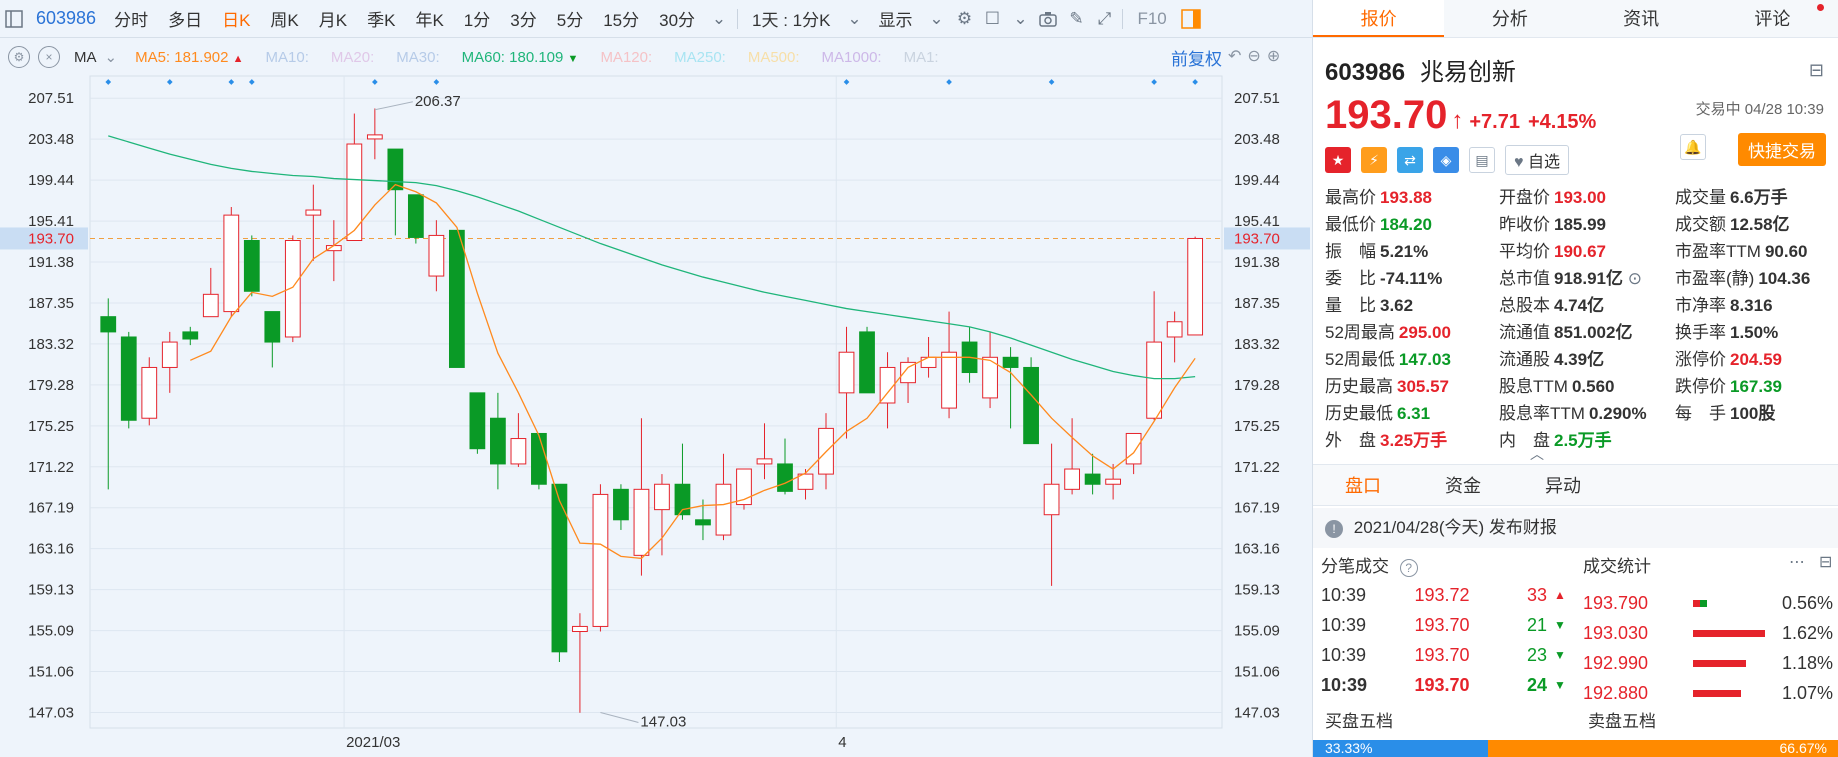 This screenshot has width=1838, height=757. What do you see at coordinates (1715, 278) in the screenshot?
I see `stat-label: 市盈率(静)` at bounding box center [1715, 278].